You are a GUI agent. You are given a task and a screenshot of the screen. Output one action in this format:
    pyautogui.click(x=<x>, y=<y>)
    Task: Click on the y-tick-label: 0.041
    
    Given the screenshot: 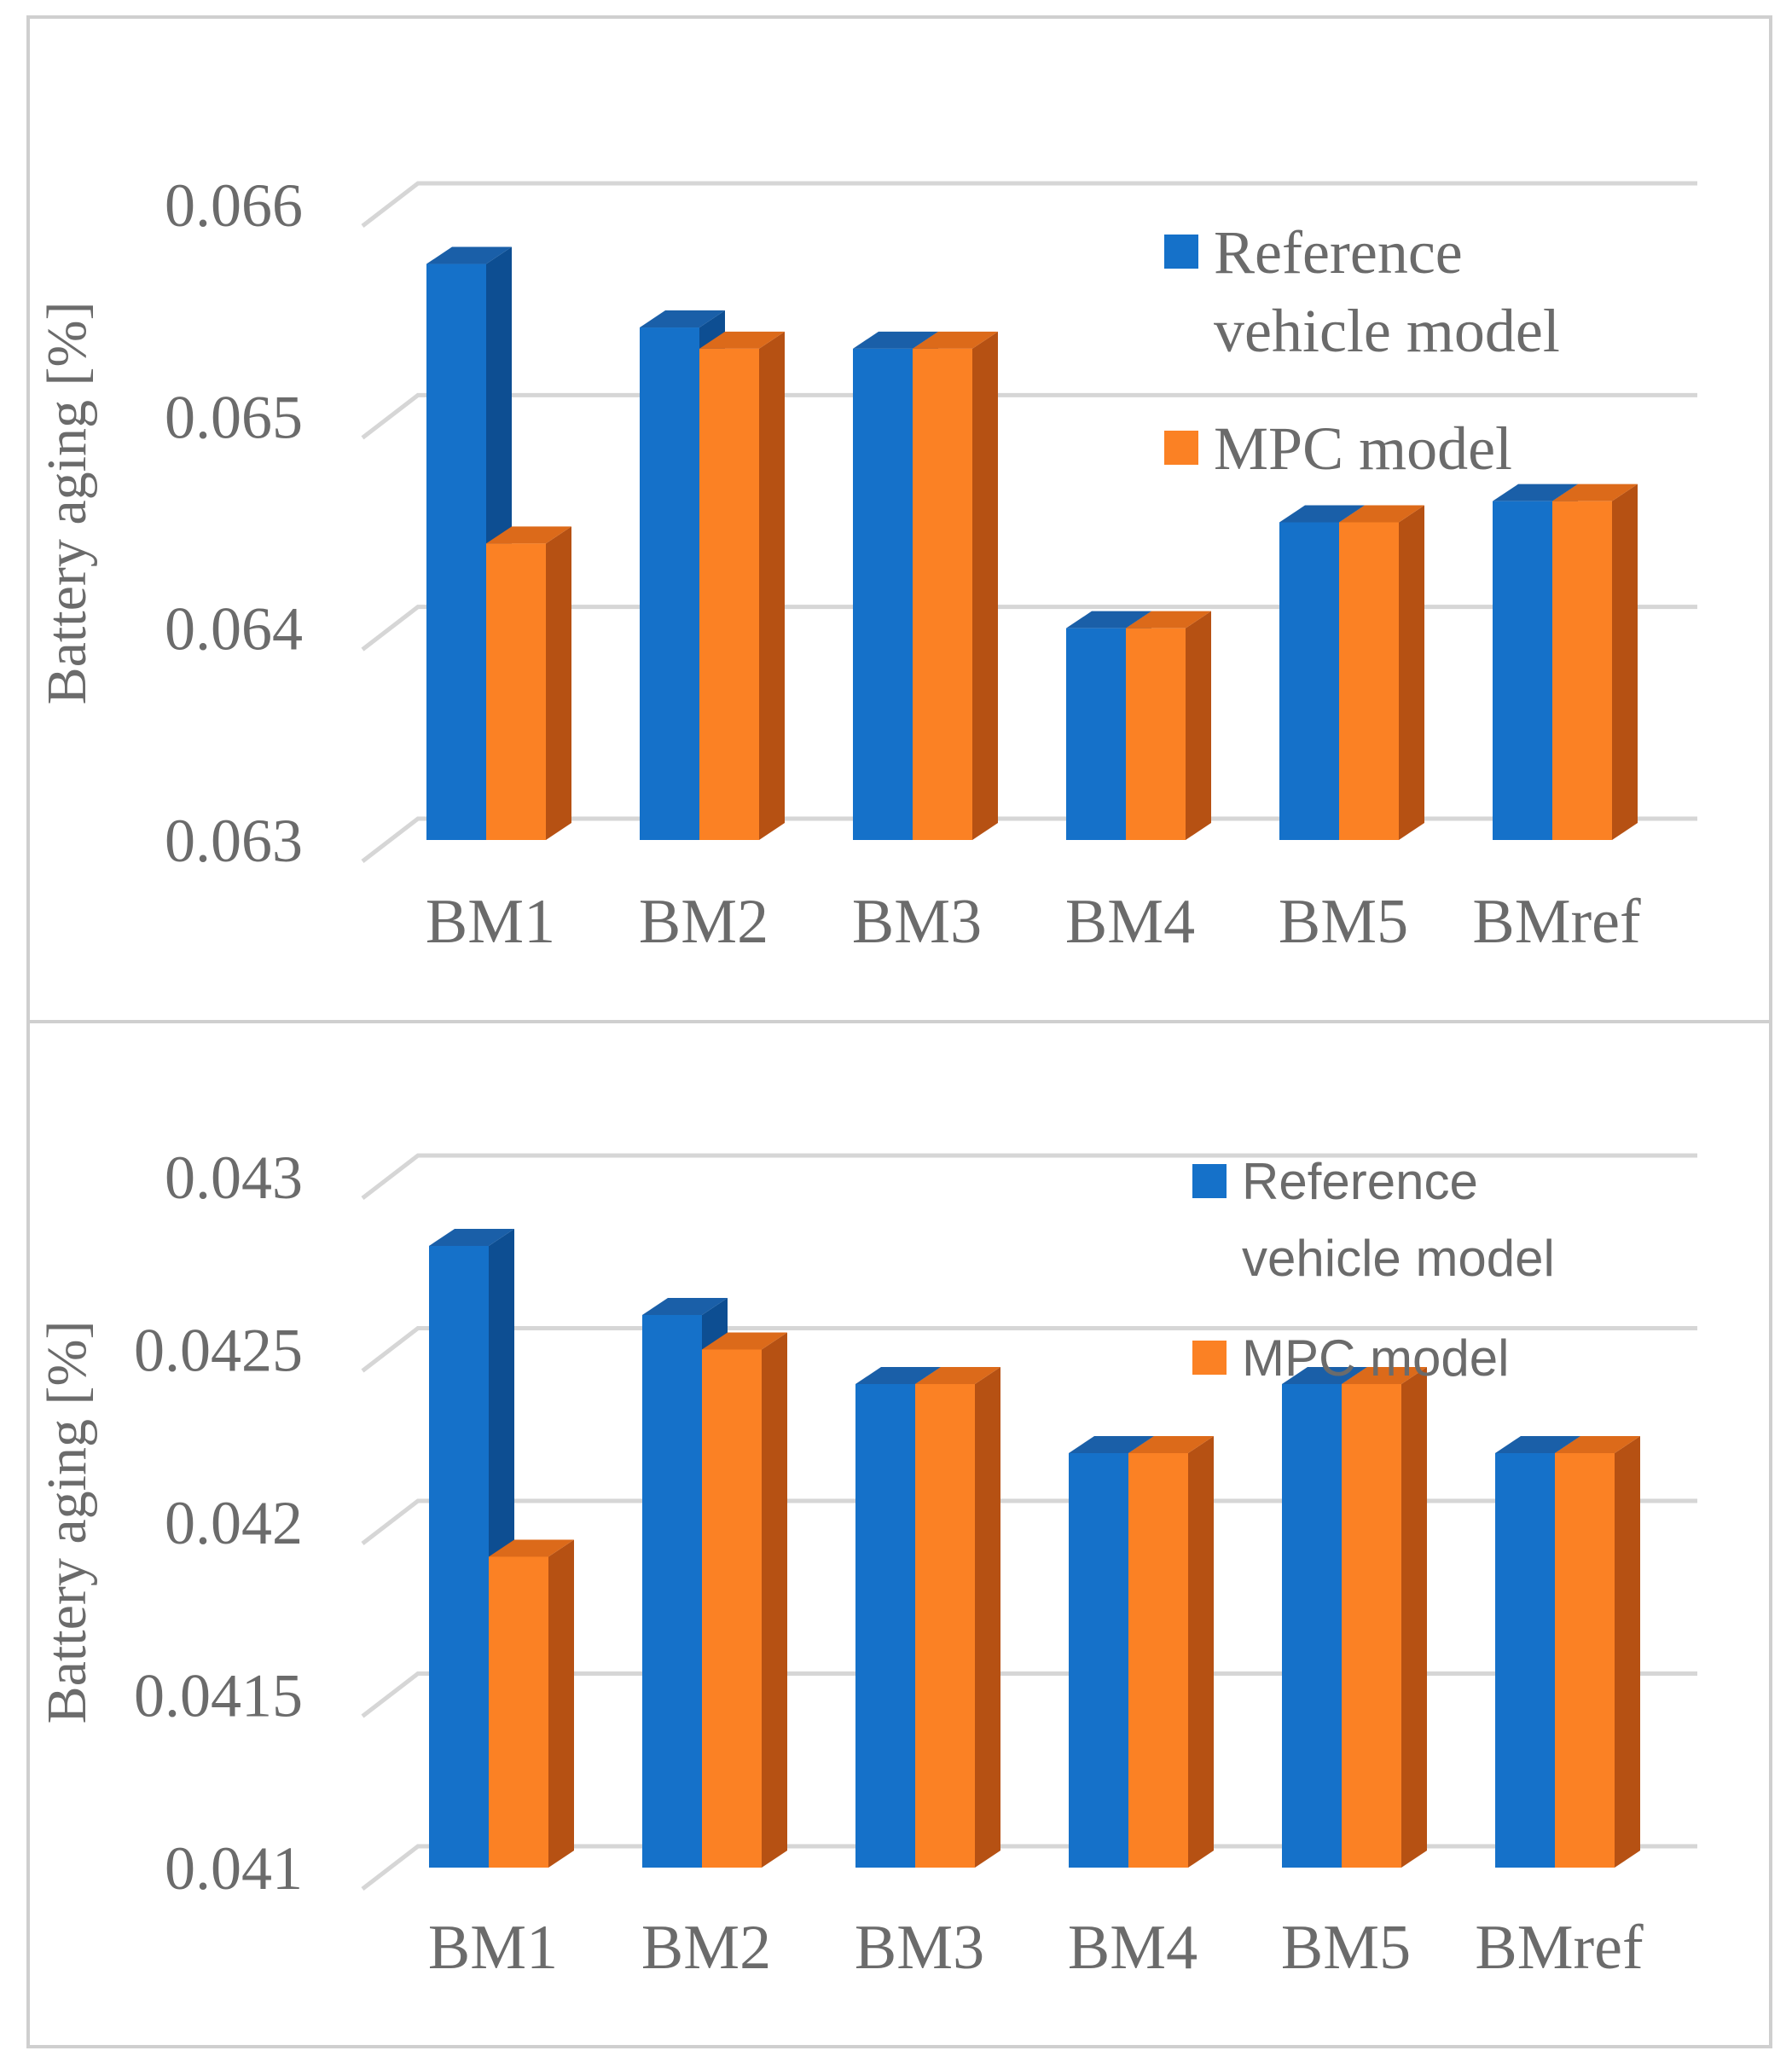 What is the action you would take?
    pyautogui.click(x=234, y=1868)
    